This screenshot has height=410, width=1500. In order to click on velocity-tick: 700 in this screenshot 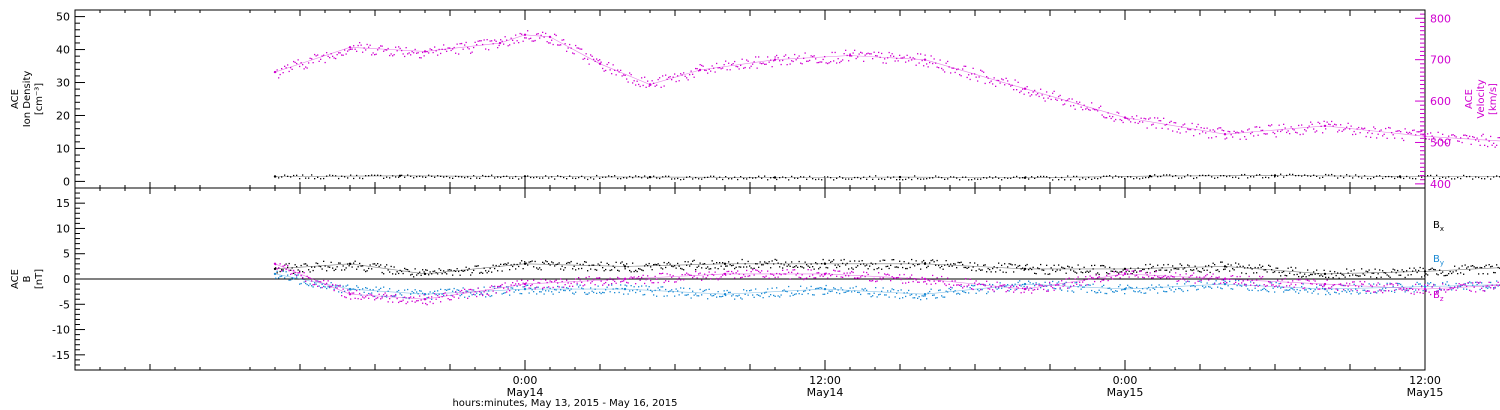, I will do `click(1433, 60)`.